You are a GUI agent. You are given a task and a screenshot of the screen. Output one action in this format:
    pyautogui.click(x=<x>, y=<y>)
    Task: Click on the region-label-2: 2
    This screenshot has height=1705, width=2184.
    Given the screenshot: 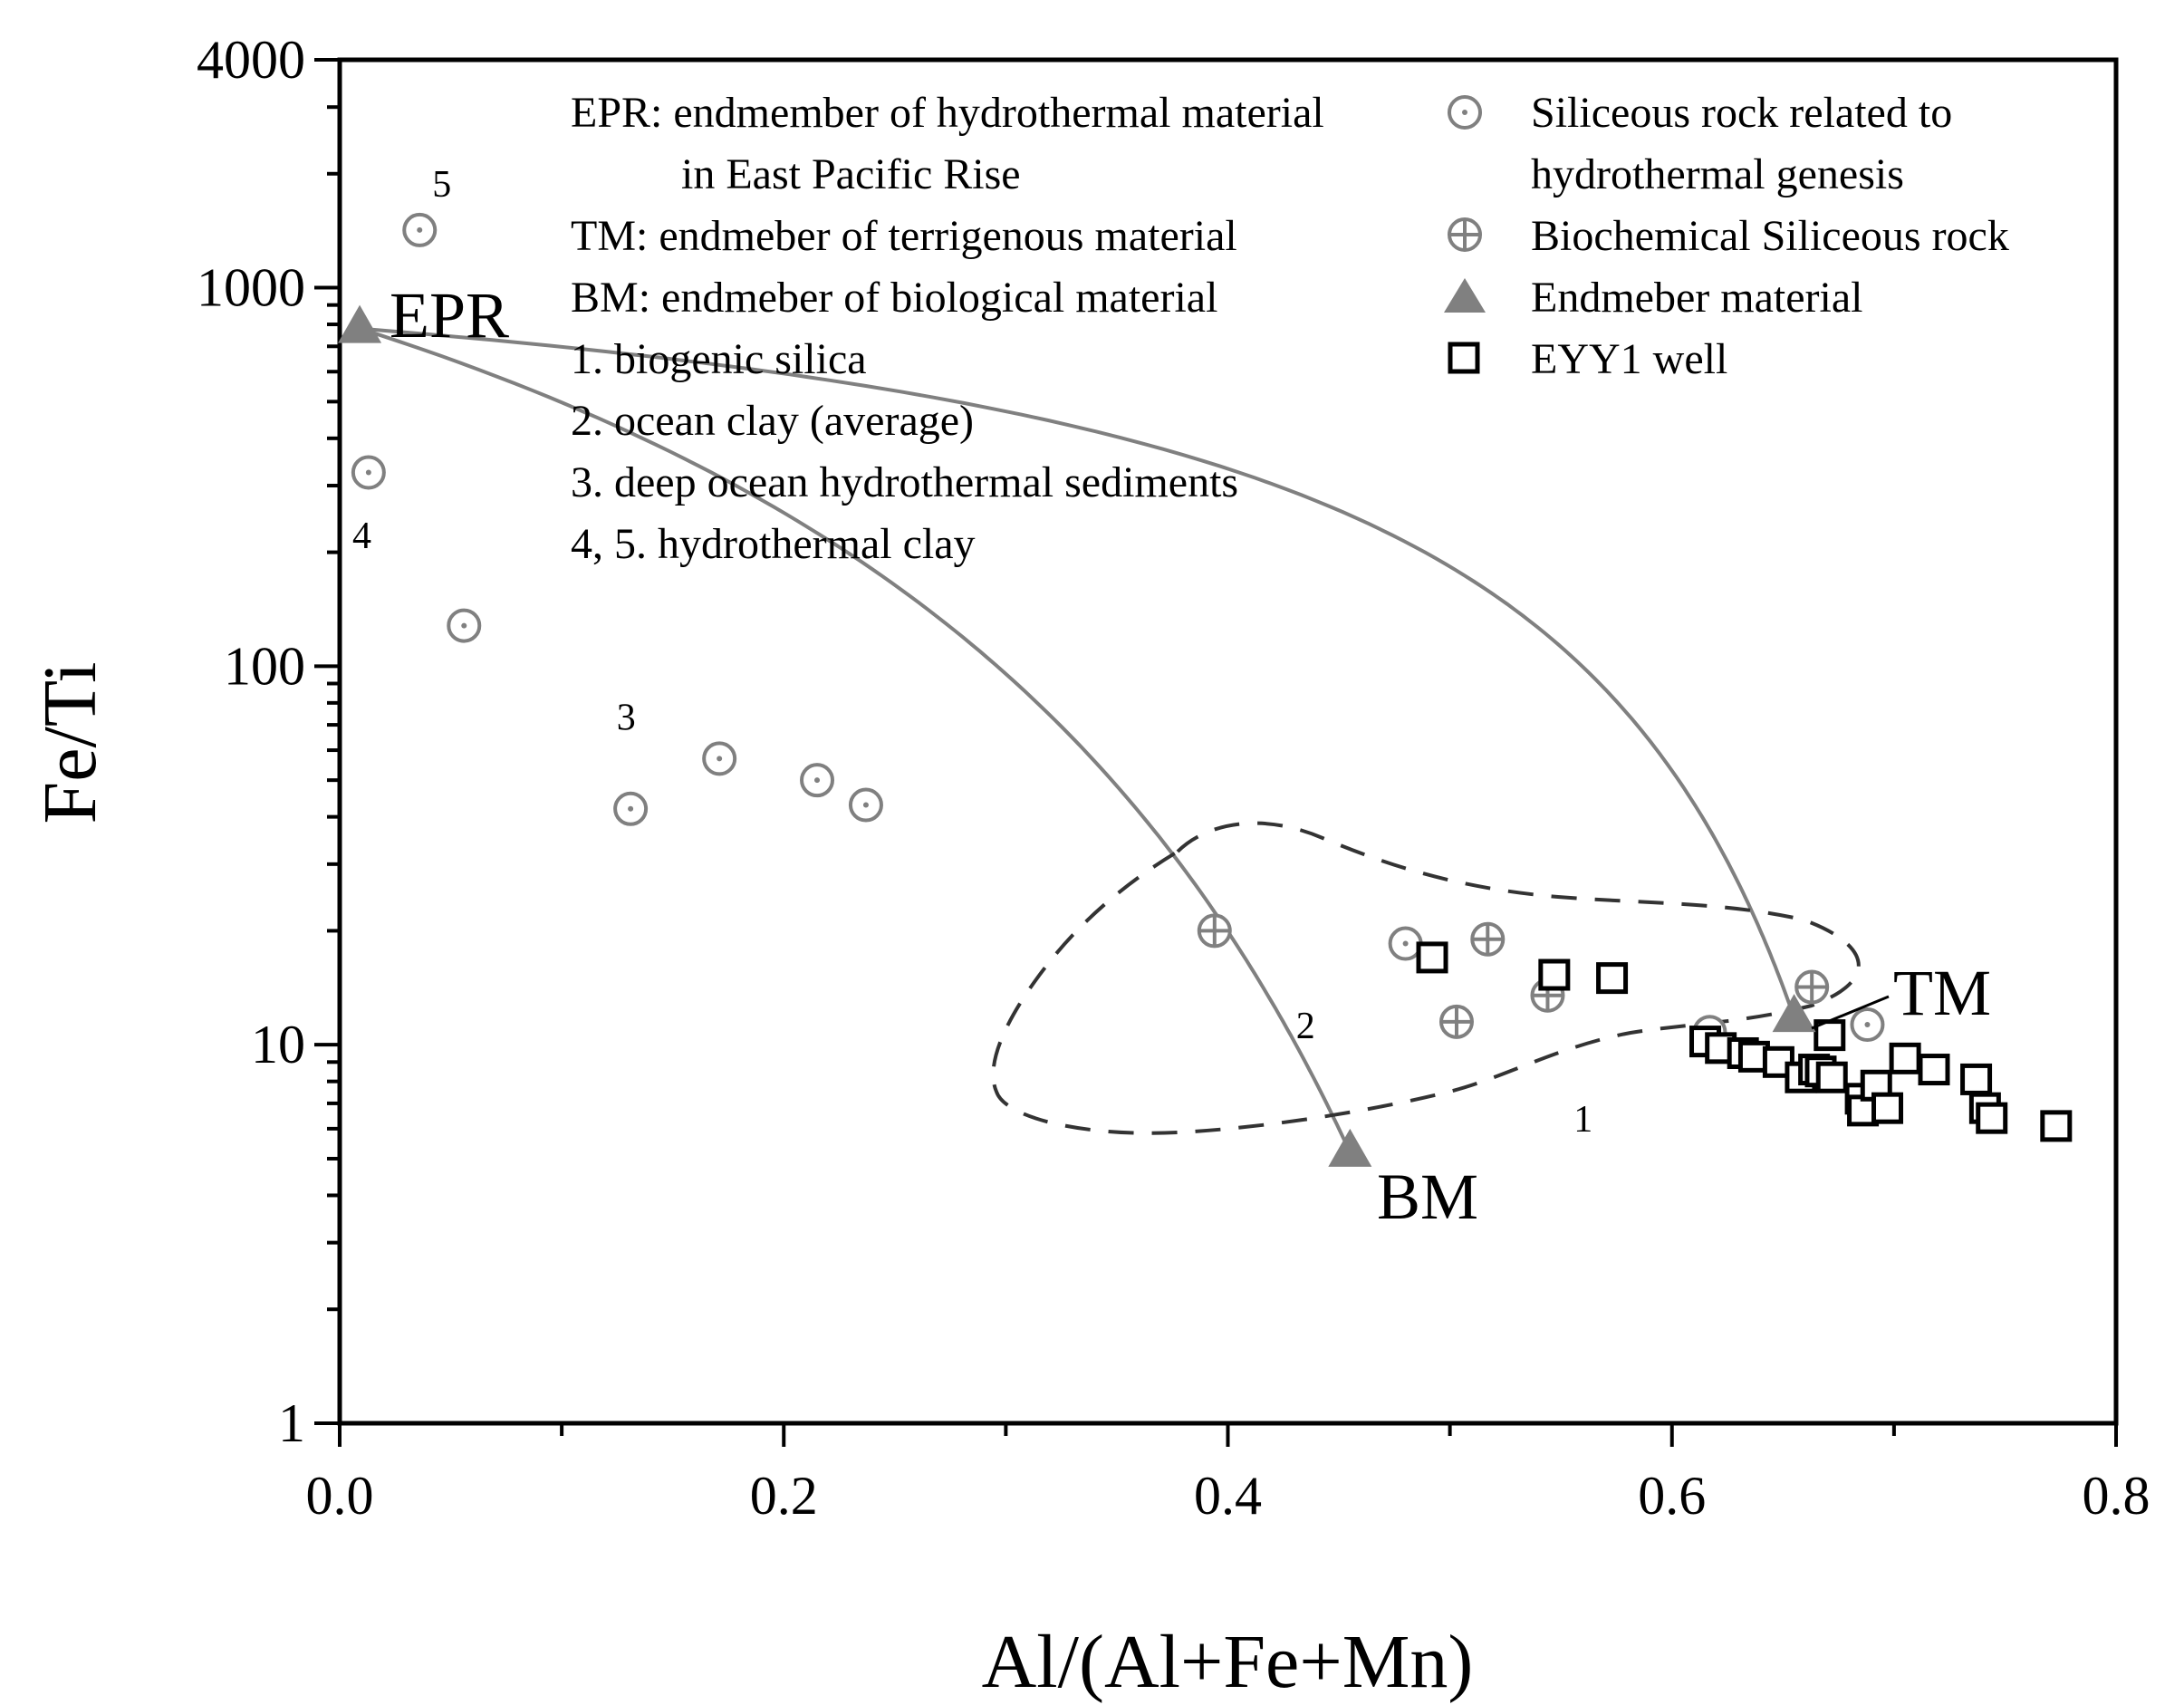 What is the action you would take?
    pyautogui.click(x=1305, y=1026)
    